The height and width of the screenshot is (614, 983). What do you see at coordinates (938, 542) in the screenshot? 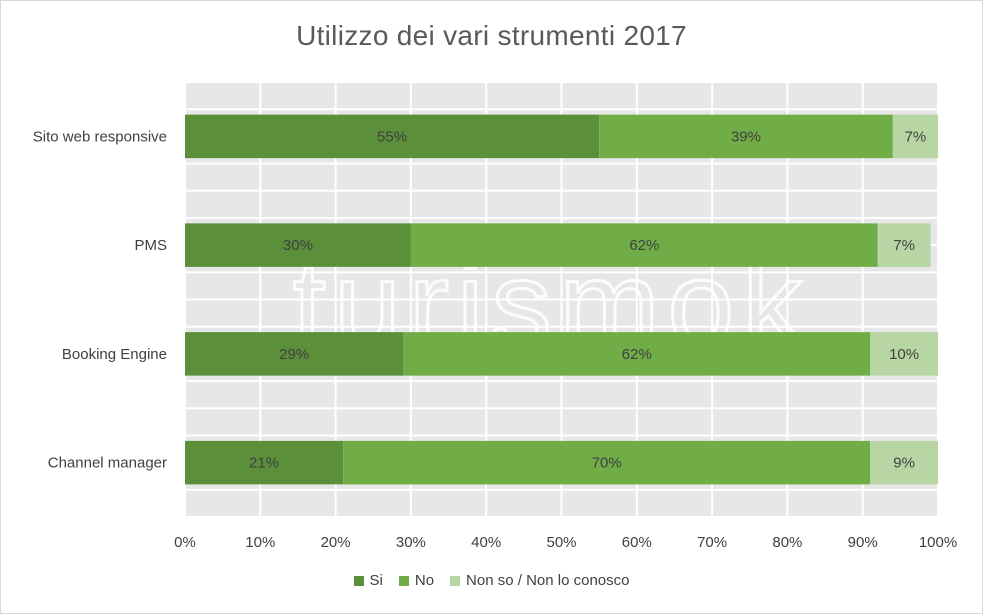
I see `x-tick-label: 100%` at bounding box center [938, 542].